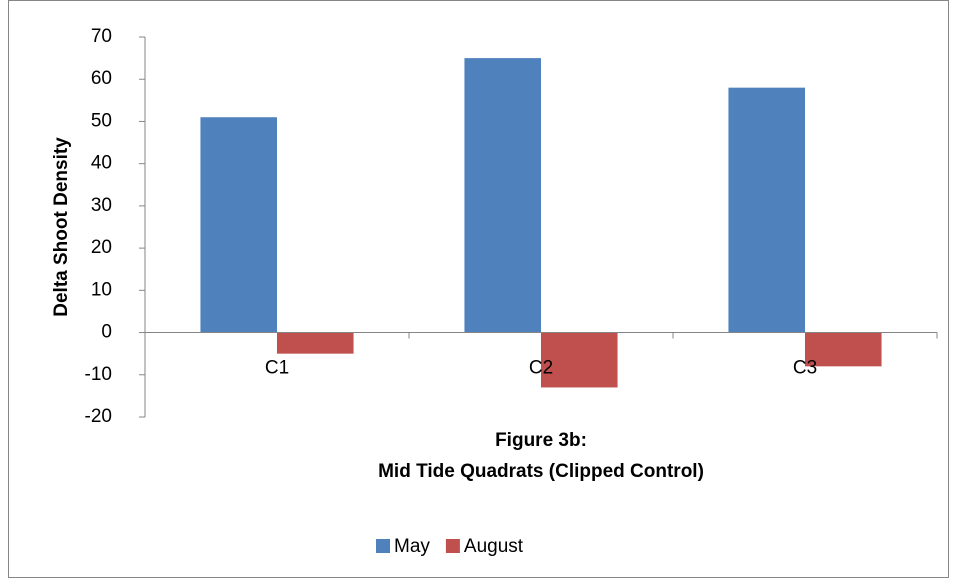  What do you see at coordinates (101, 247) in the screenshot?
I see `y-tick-label: 20` at bounding box center [101, 247].